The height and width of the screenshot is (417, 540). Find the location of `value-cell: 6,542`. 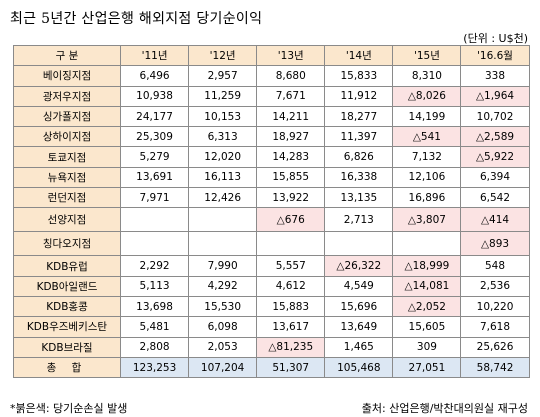

value-cell: 6,542 is located at coordinates (495, 198).